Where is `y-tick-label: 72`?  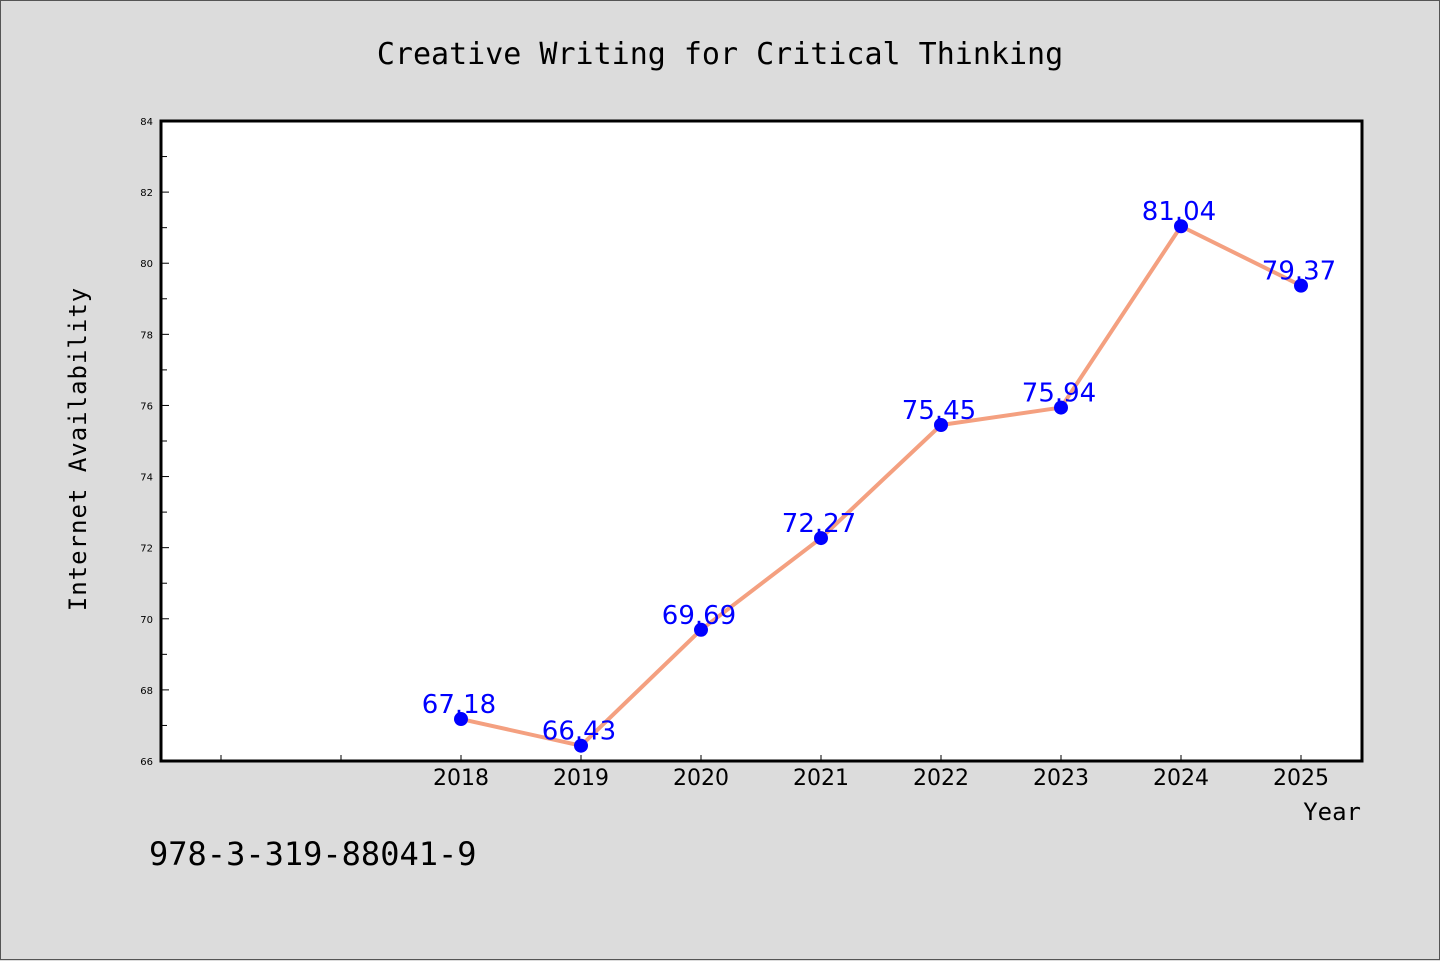
y-tick-label: 72 is located at coordinates (146, 549).